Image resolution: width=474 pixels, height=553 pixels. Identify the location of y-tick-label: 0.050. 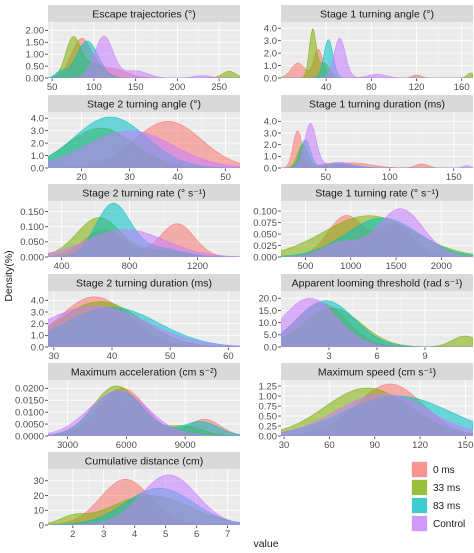
(32, 242).